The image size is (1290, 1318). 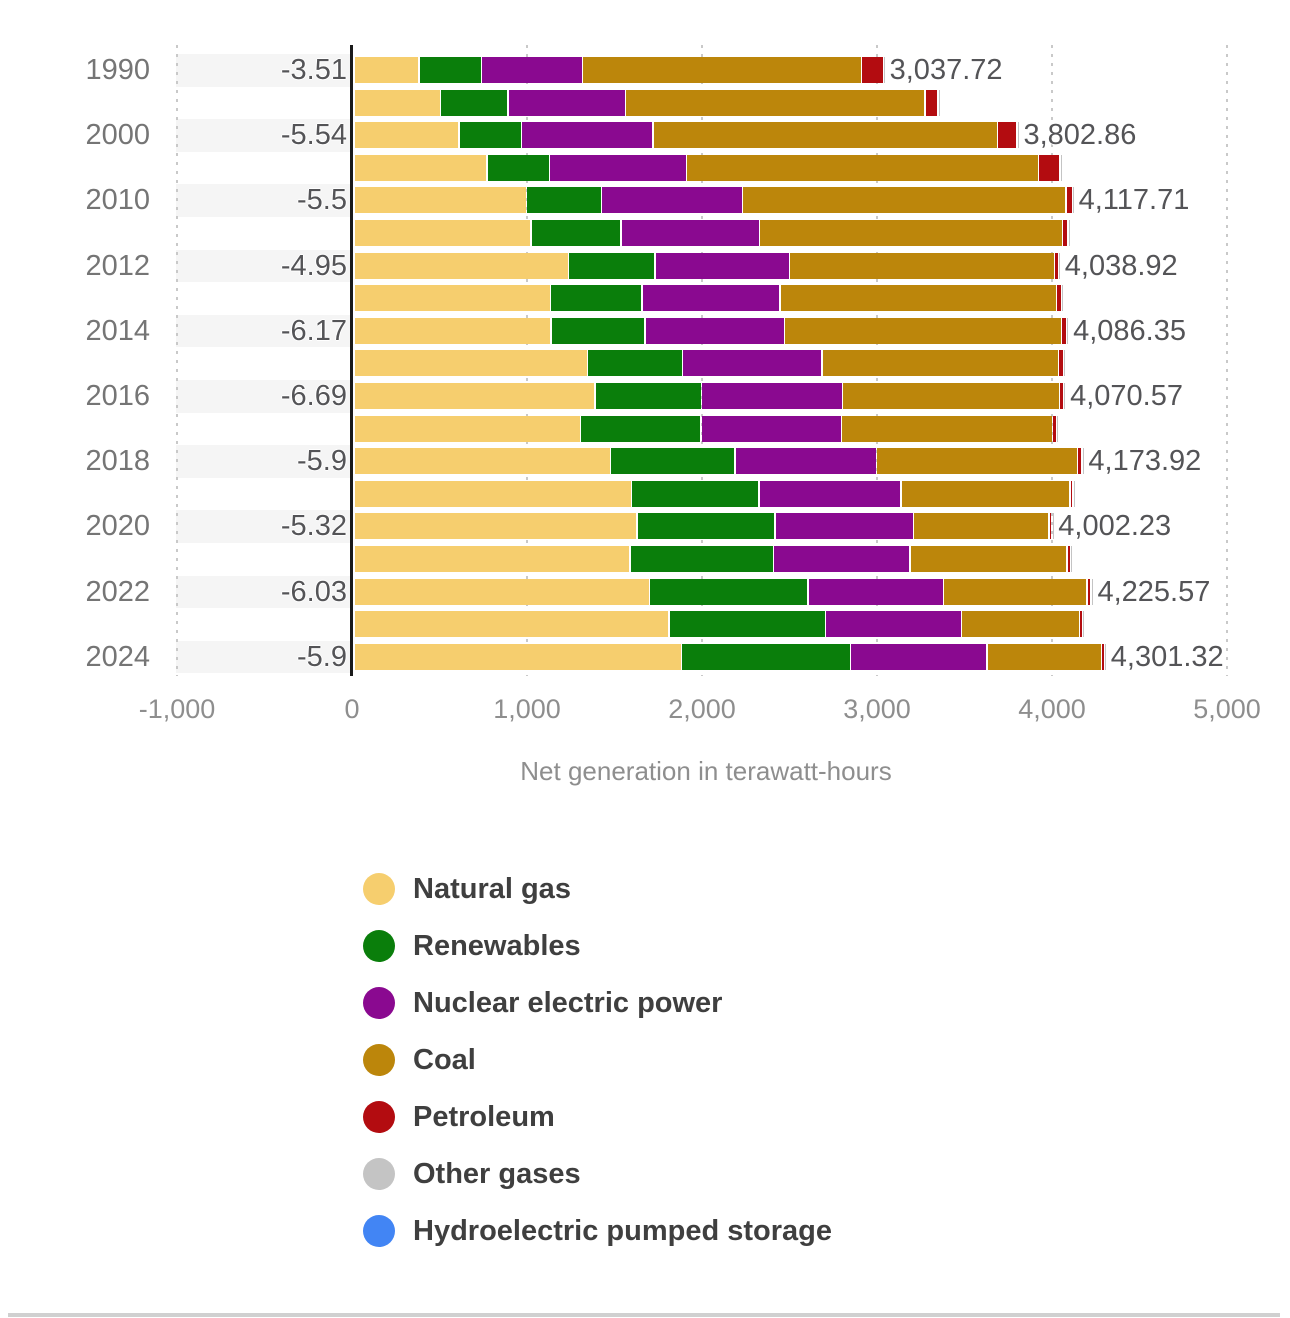 What do you see at coordinates (596, 298) in the screenshot?
I see `bar-2013-renewables` at bounding box center [596, 298].